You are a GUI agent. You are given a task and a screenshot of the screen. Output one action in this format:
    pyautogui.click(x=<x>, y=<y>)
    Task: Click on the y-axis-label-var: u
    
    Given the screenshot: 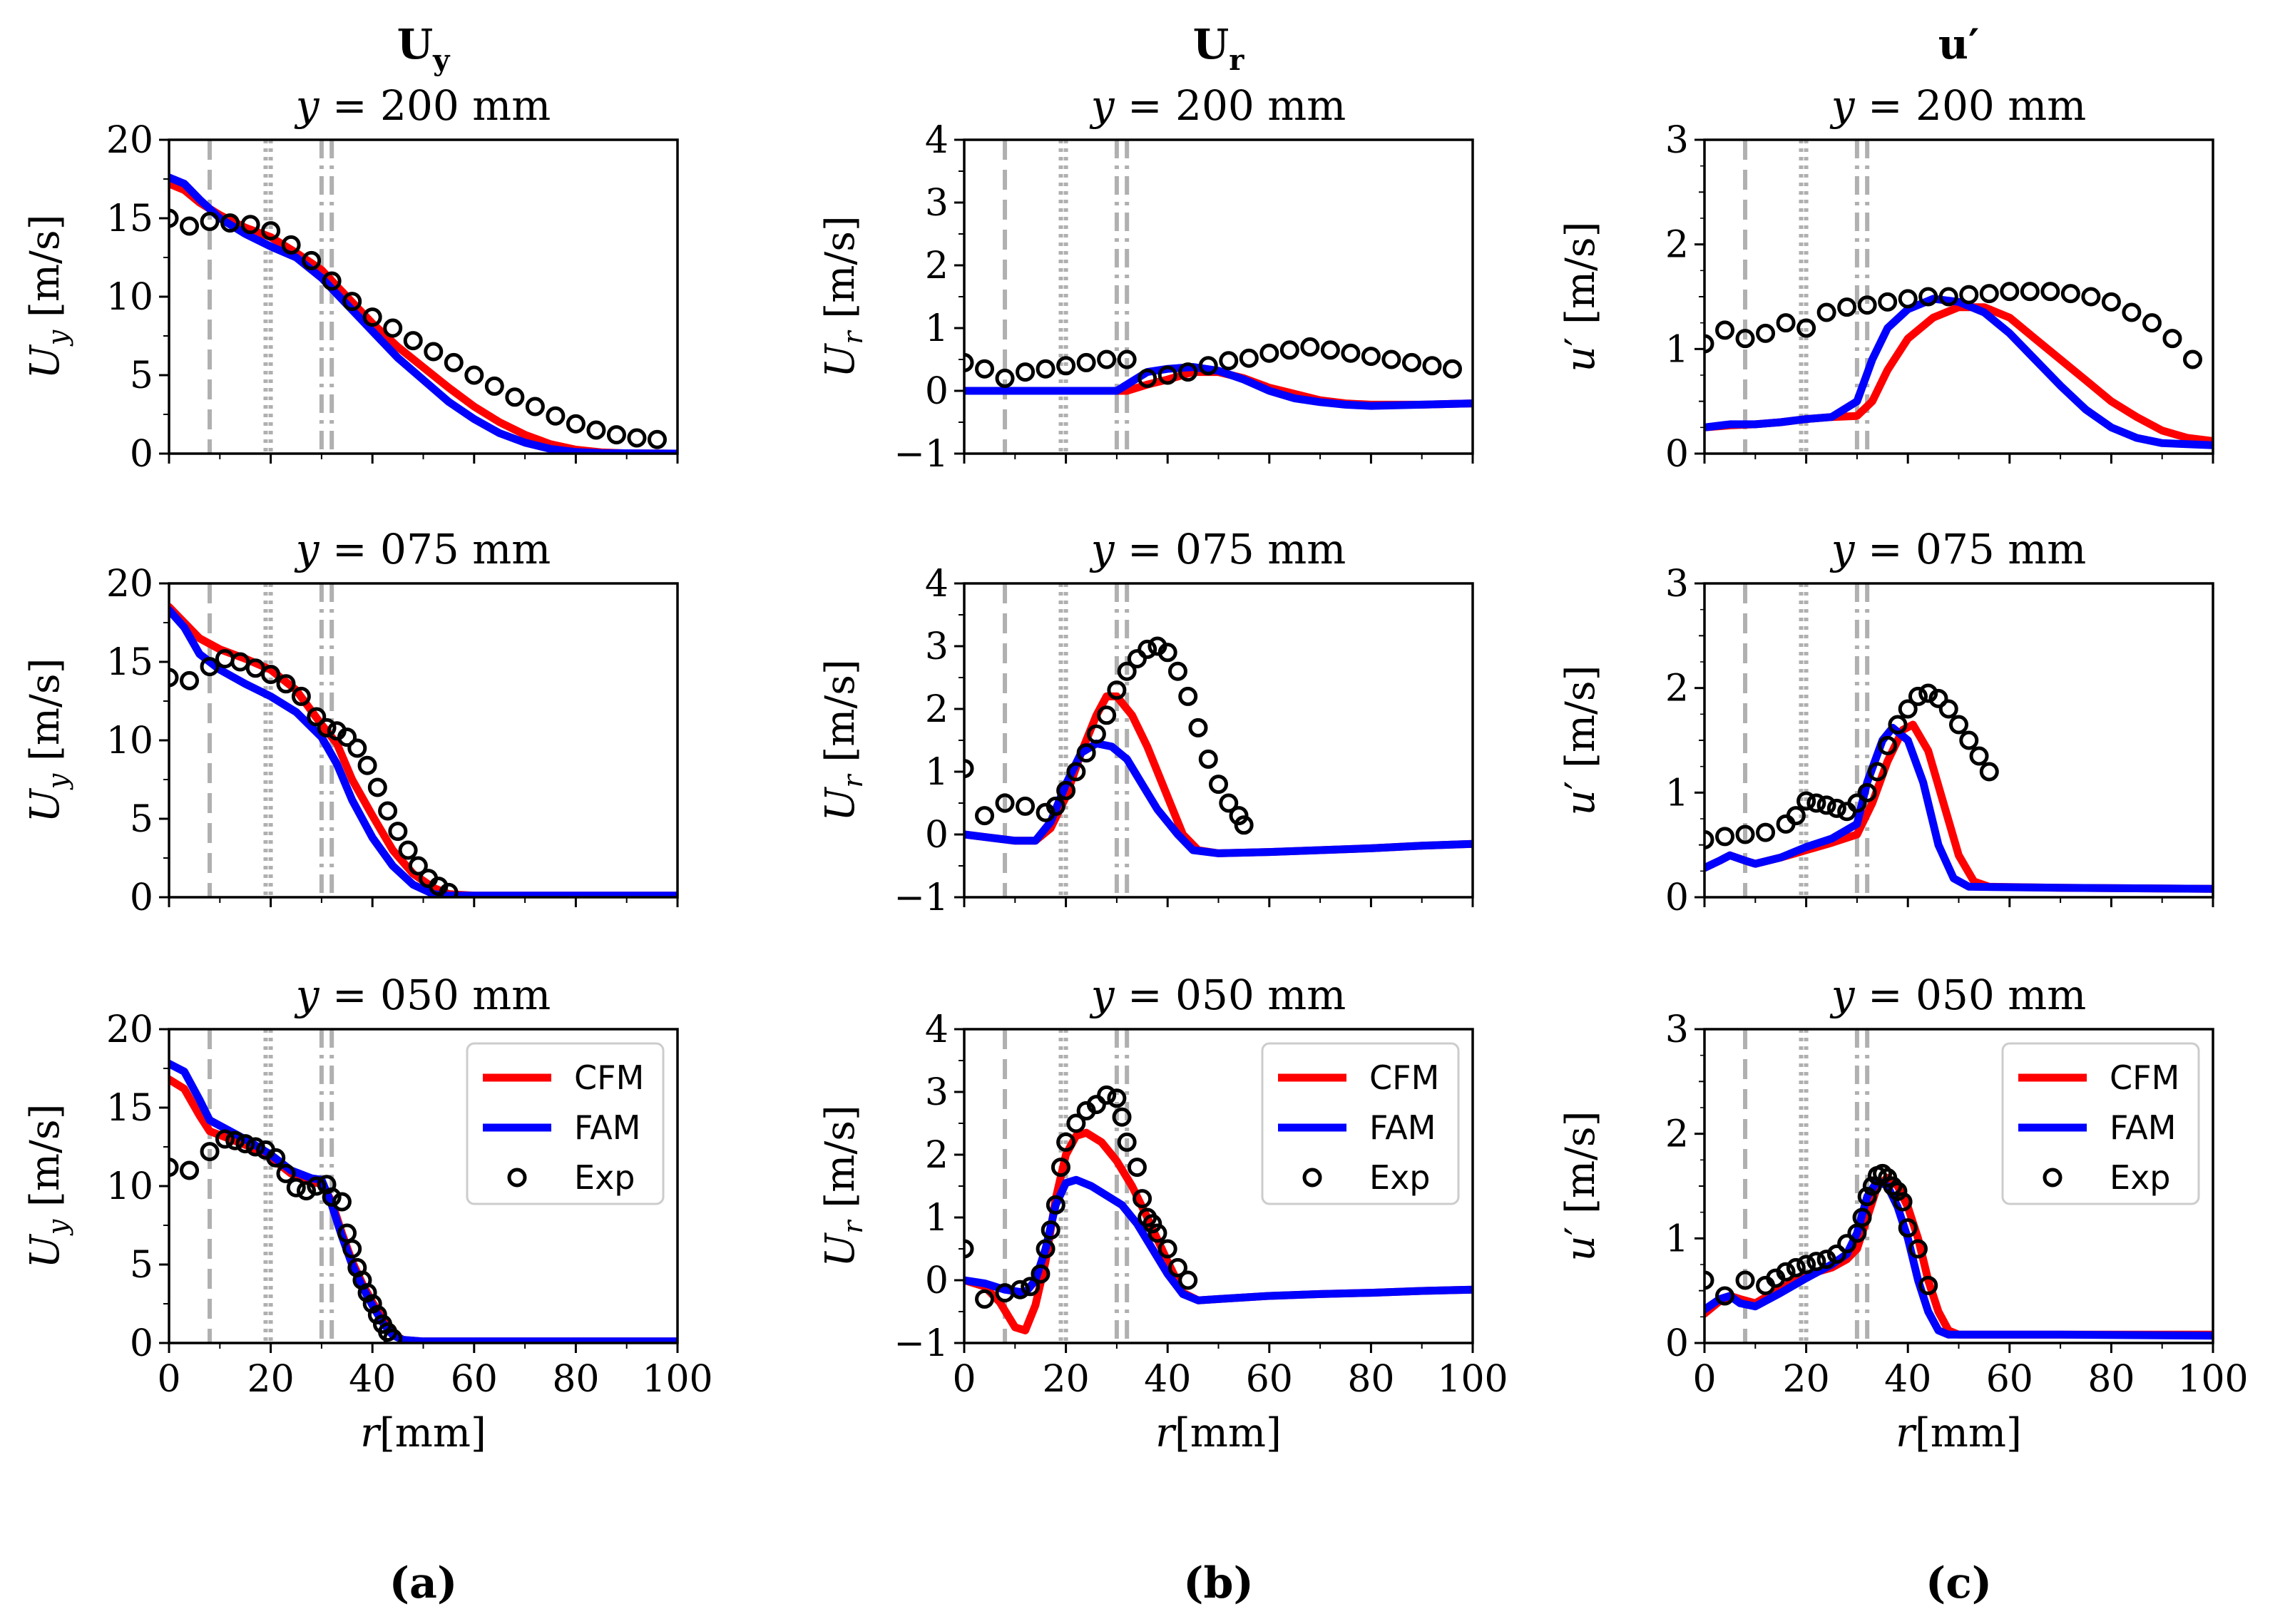 What is the action you would take?
    pyautogui.click(x=1581, y=359)
    